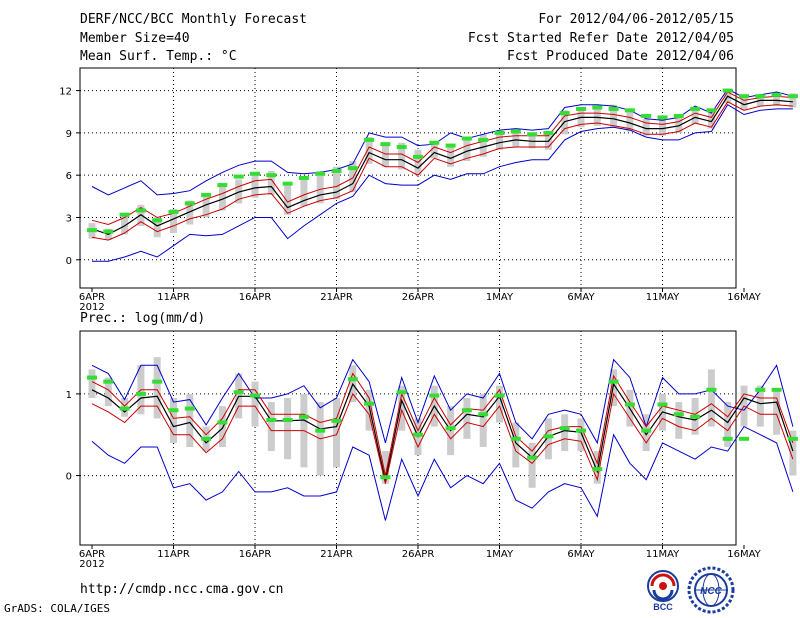  I want to click on x-tick-label: 21APR, so click(336, 297).